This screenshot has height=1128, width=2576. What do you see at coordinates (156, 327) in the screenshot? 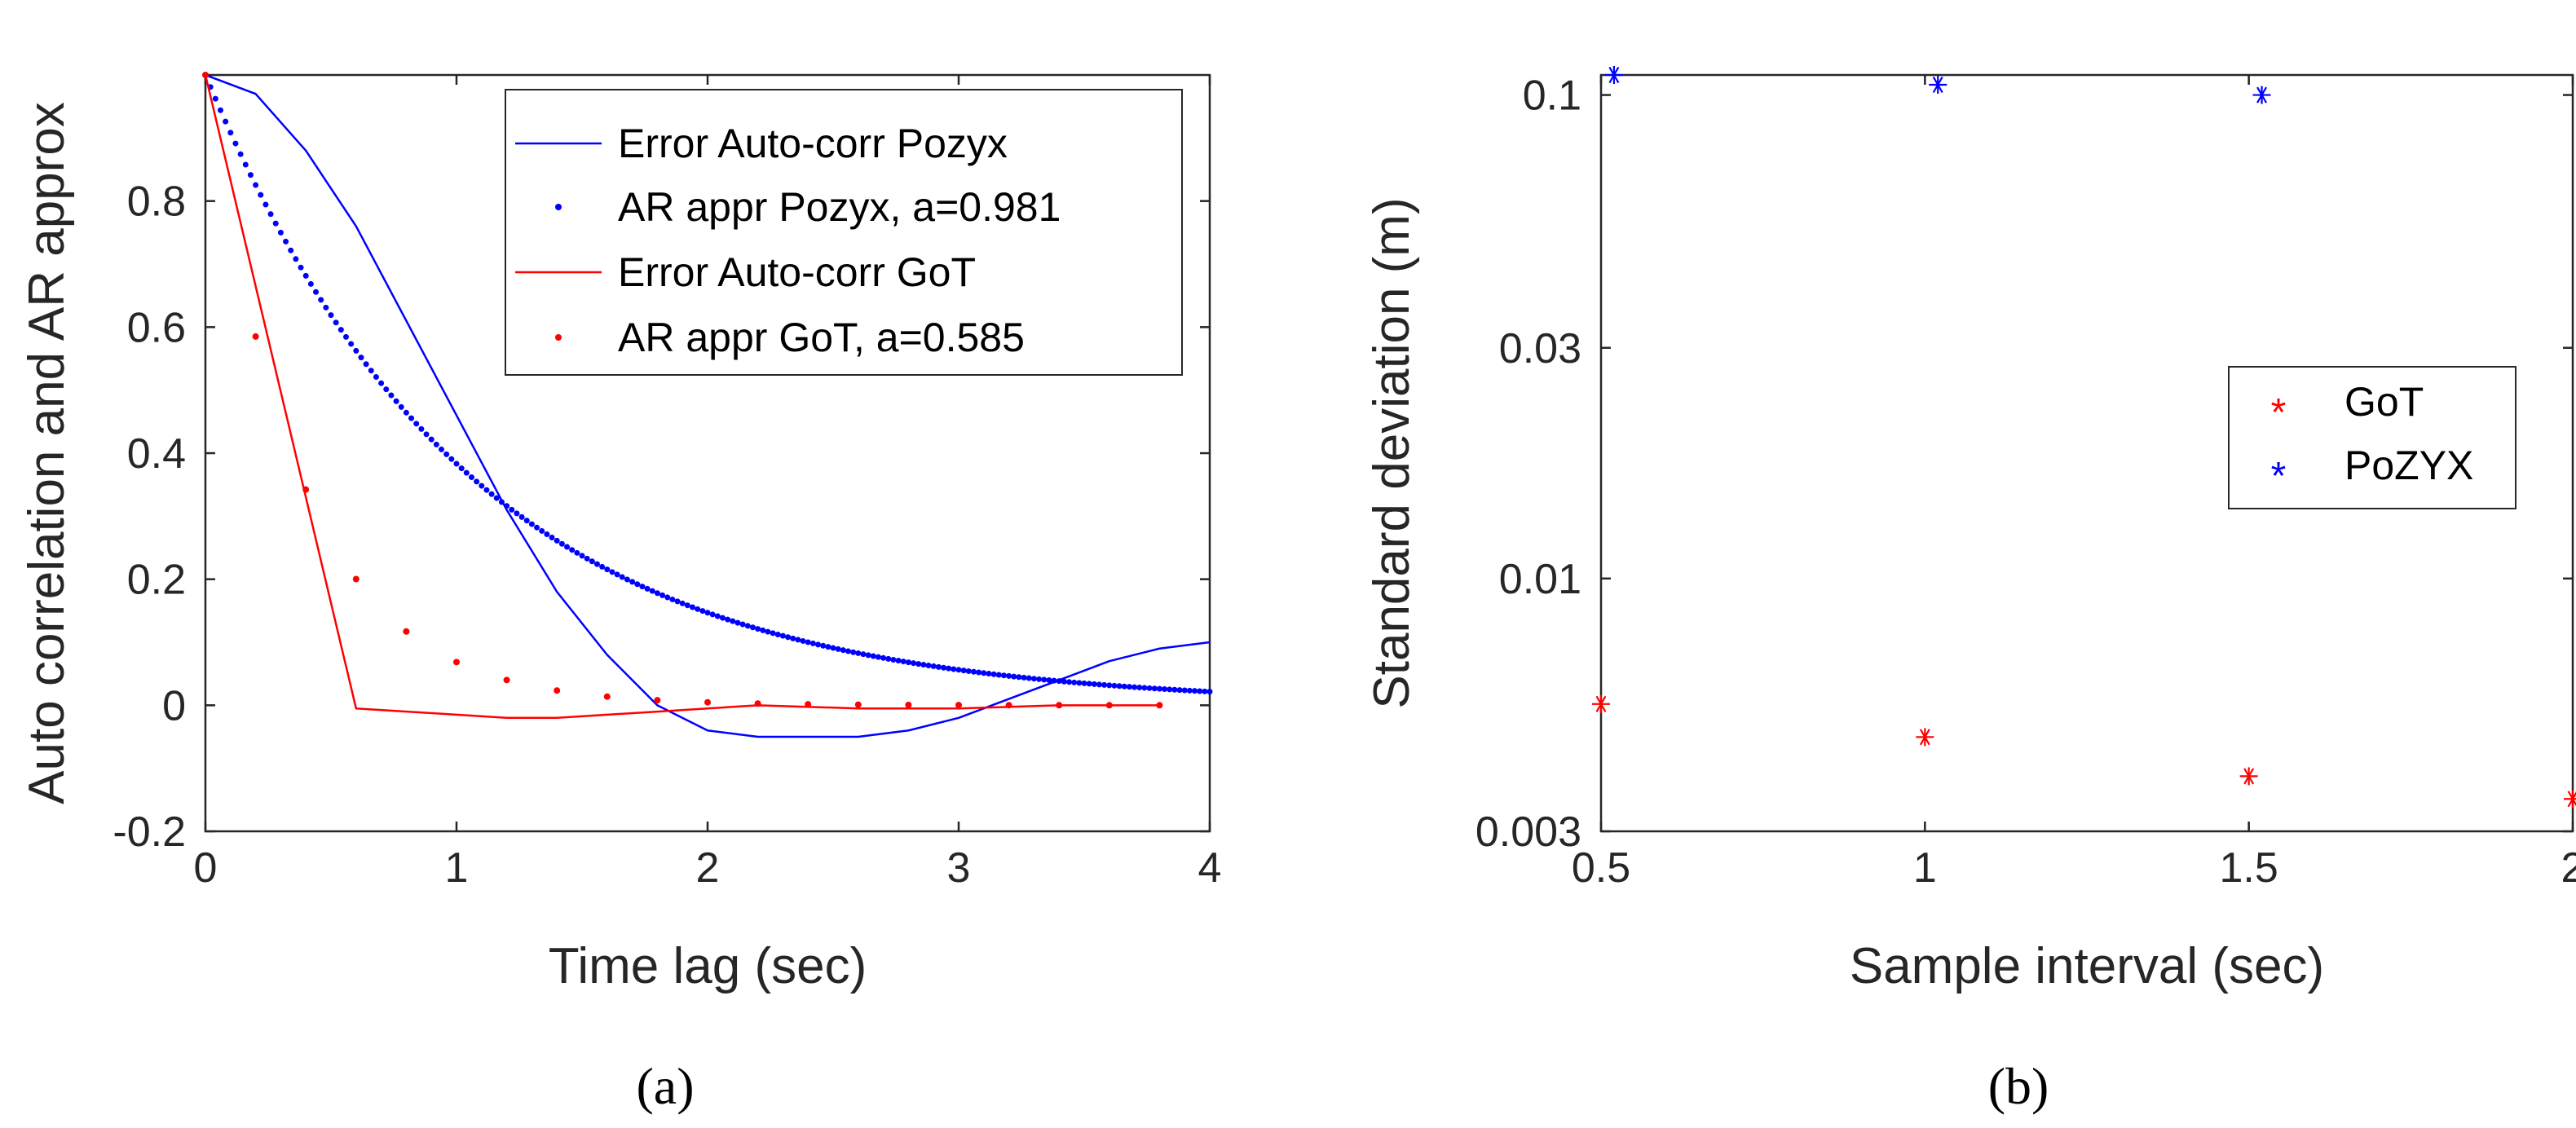
I see `y-tick-label-a: 0.6` at bounding box center [156, 327].